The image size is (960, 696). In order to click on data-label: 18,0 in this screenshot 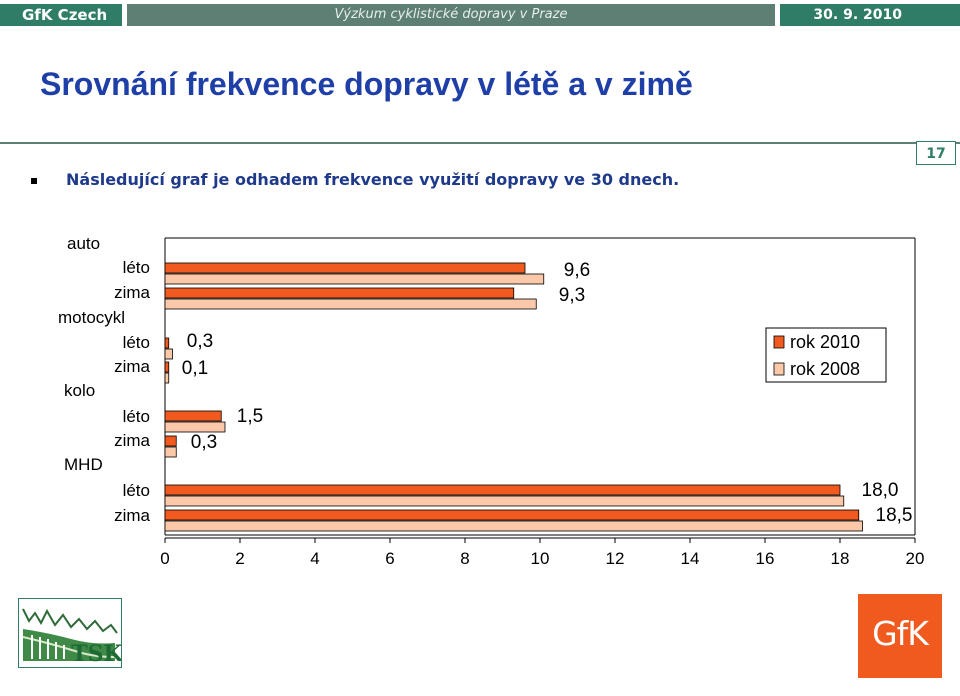, I will do `click(880, 490)`.